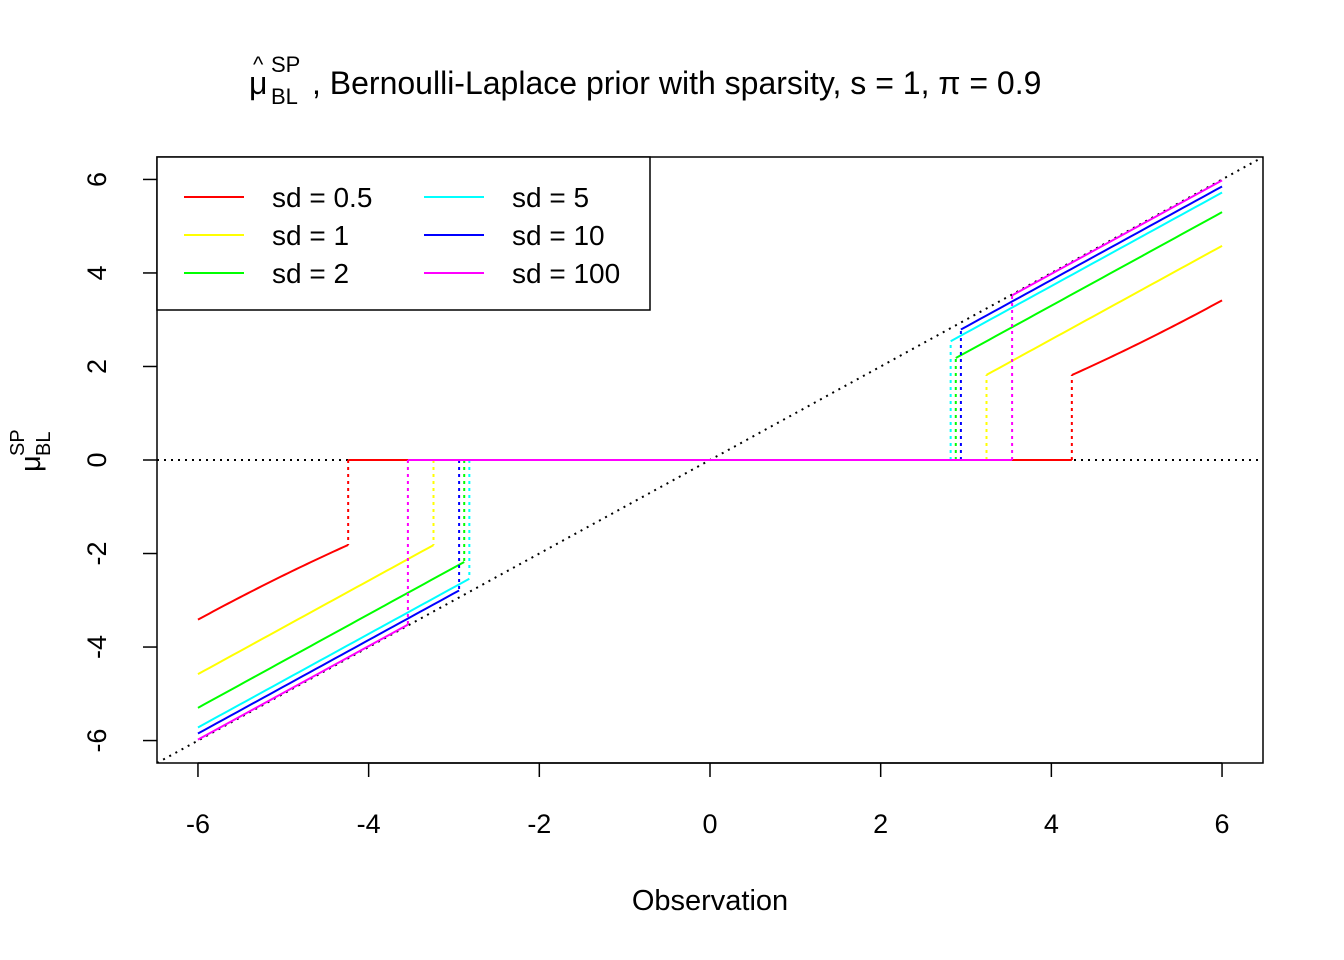 This screenshot has height=960, width=1344. What do you see at coordinates (266, 235) in the screenshot?
I see `legend-item-1: sd = 1` at bounding box center [266, 235].